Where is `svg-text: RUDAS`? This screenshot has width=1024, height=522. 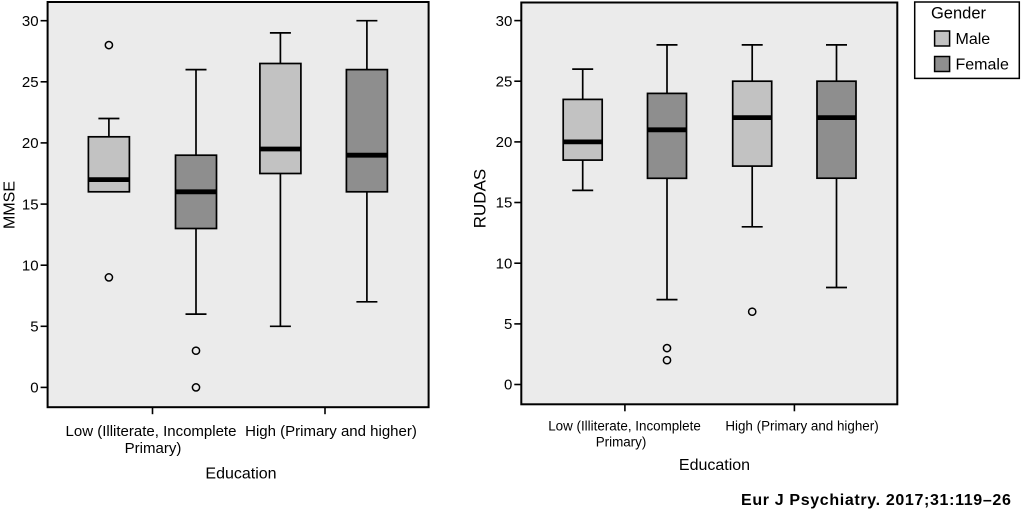
svg-text: RUDAS is located at coordinates (480, 199).